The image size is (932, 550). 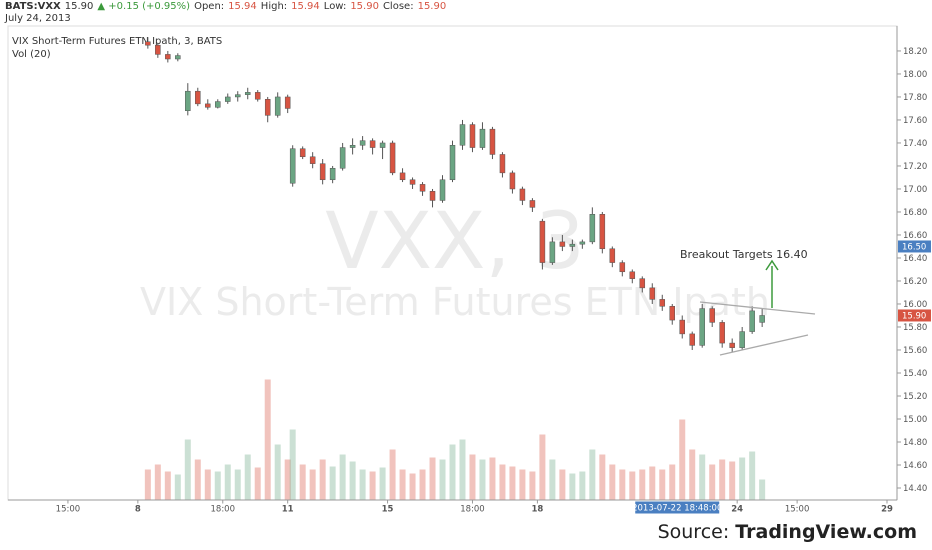 What do you see at coordinates (915, 121) in the screenshot?
I see `y-tick-label: 17.60` at bounding box center [915, 121].